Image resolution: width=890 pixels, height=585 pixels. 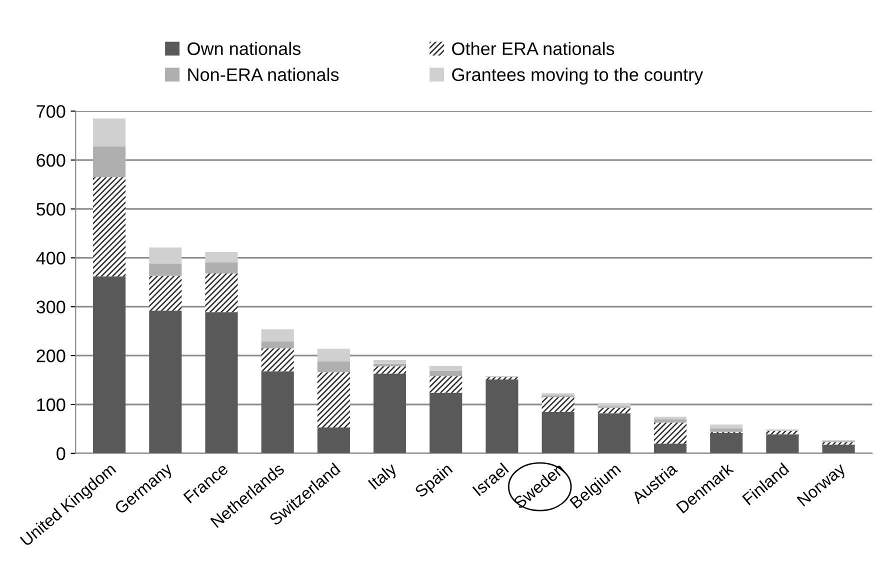 I want to click on y-tick-label: 200, so click(x=51, y=356).